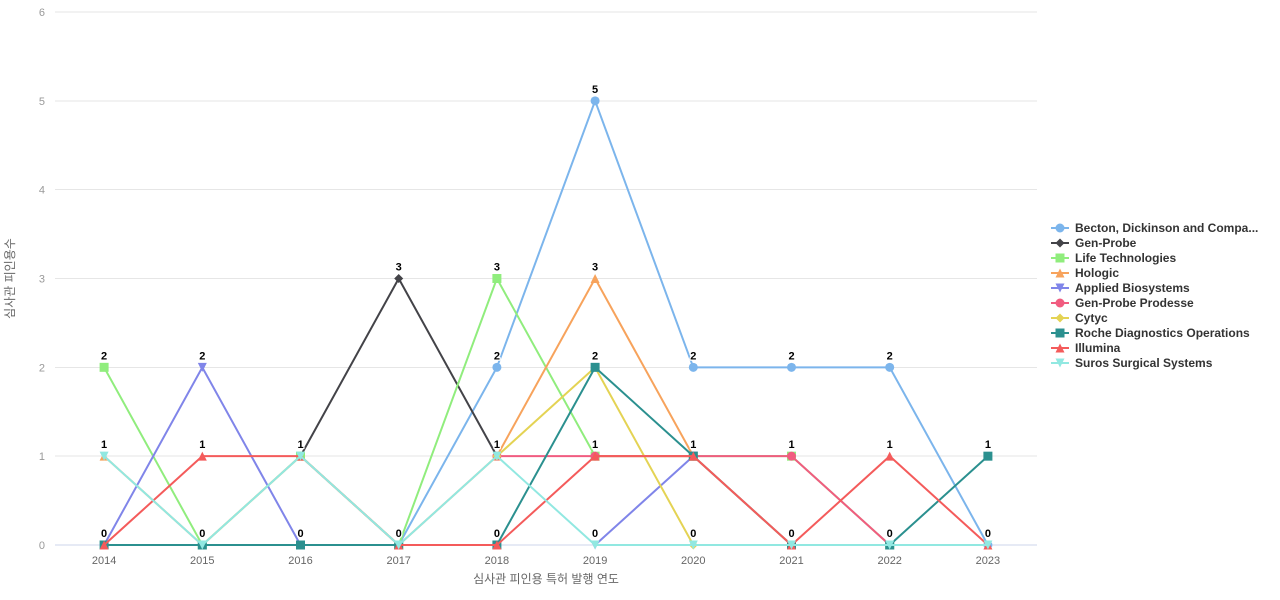 This screenshot has width=1280, height=600. Describe the element at coordinates (595, 90) in the screenshot. I see `data-label: 5` at that location.